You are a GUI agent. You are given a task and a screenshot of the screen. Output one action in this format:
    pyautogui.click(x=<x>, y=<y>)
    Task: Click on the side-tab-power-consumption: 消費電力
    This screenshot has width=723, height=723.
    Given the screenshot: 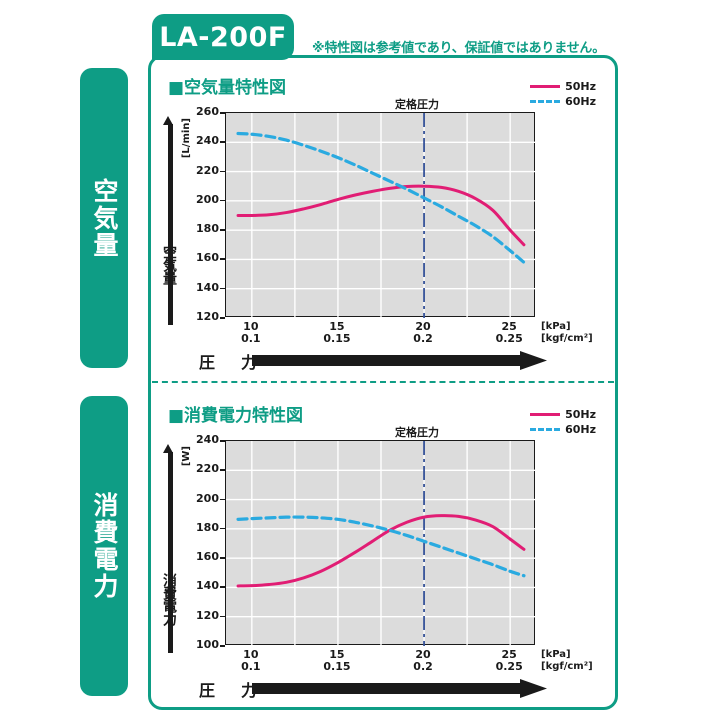 What is the action you would take?
    pyautogui.click(x=104, y=546)
    